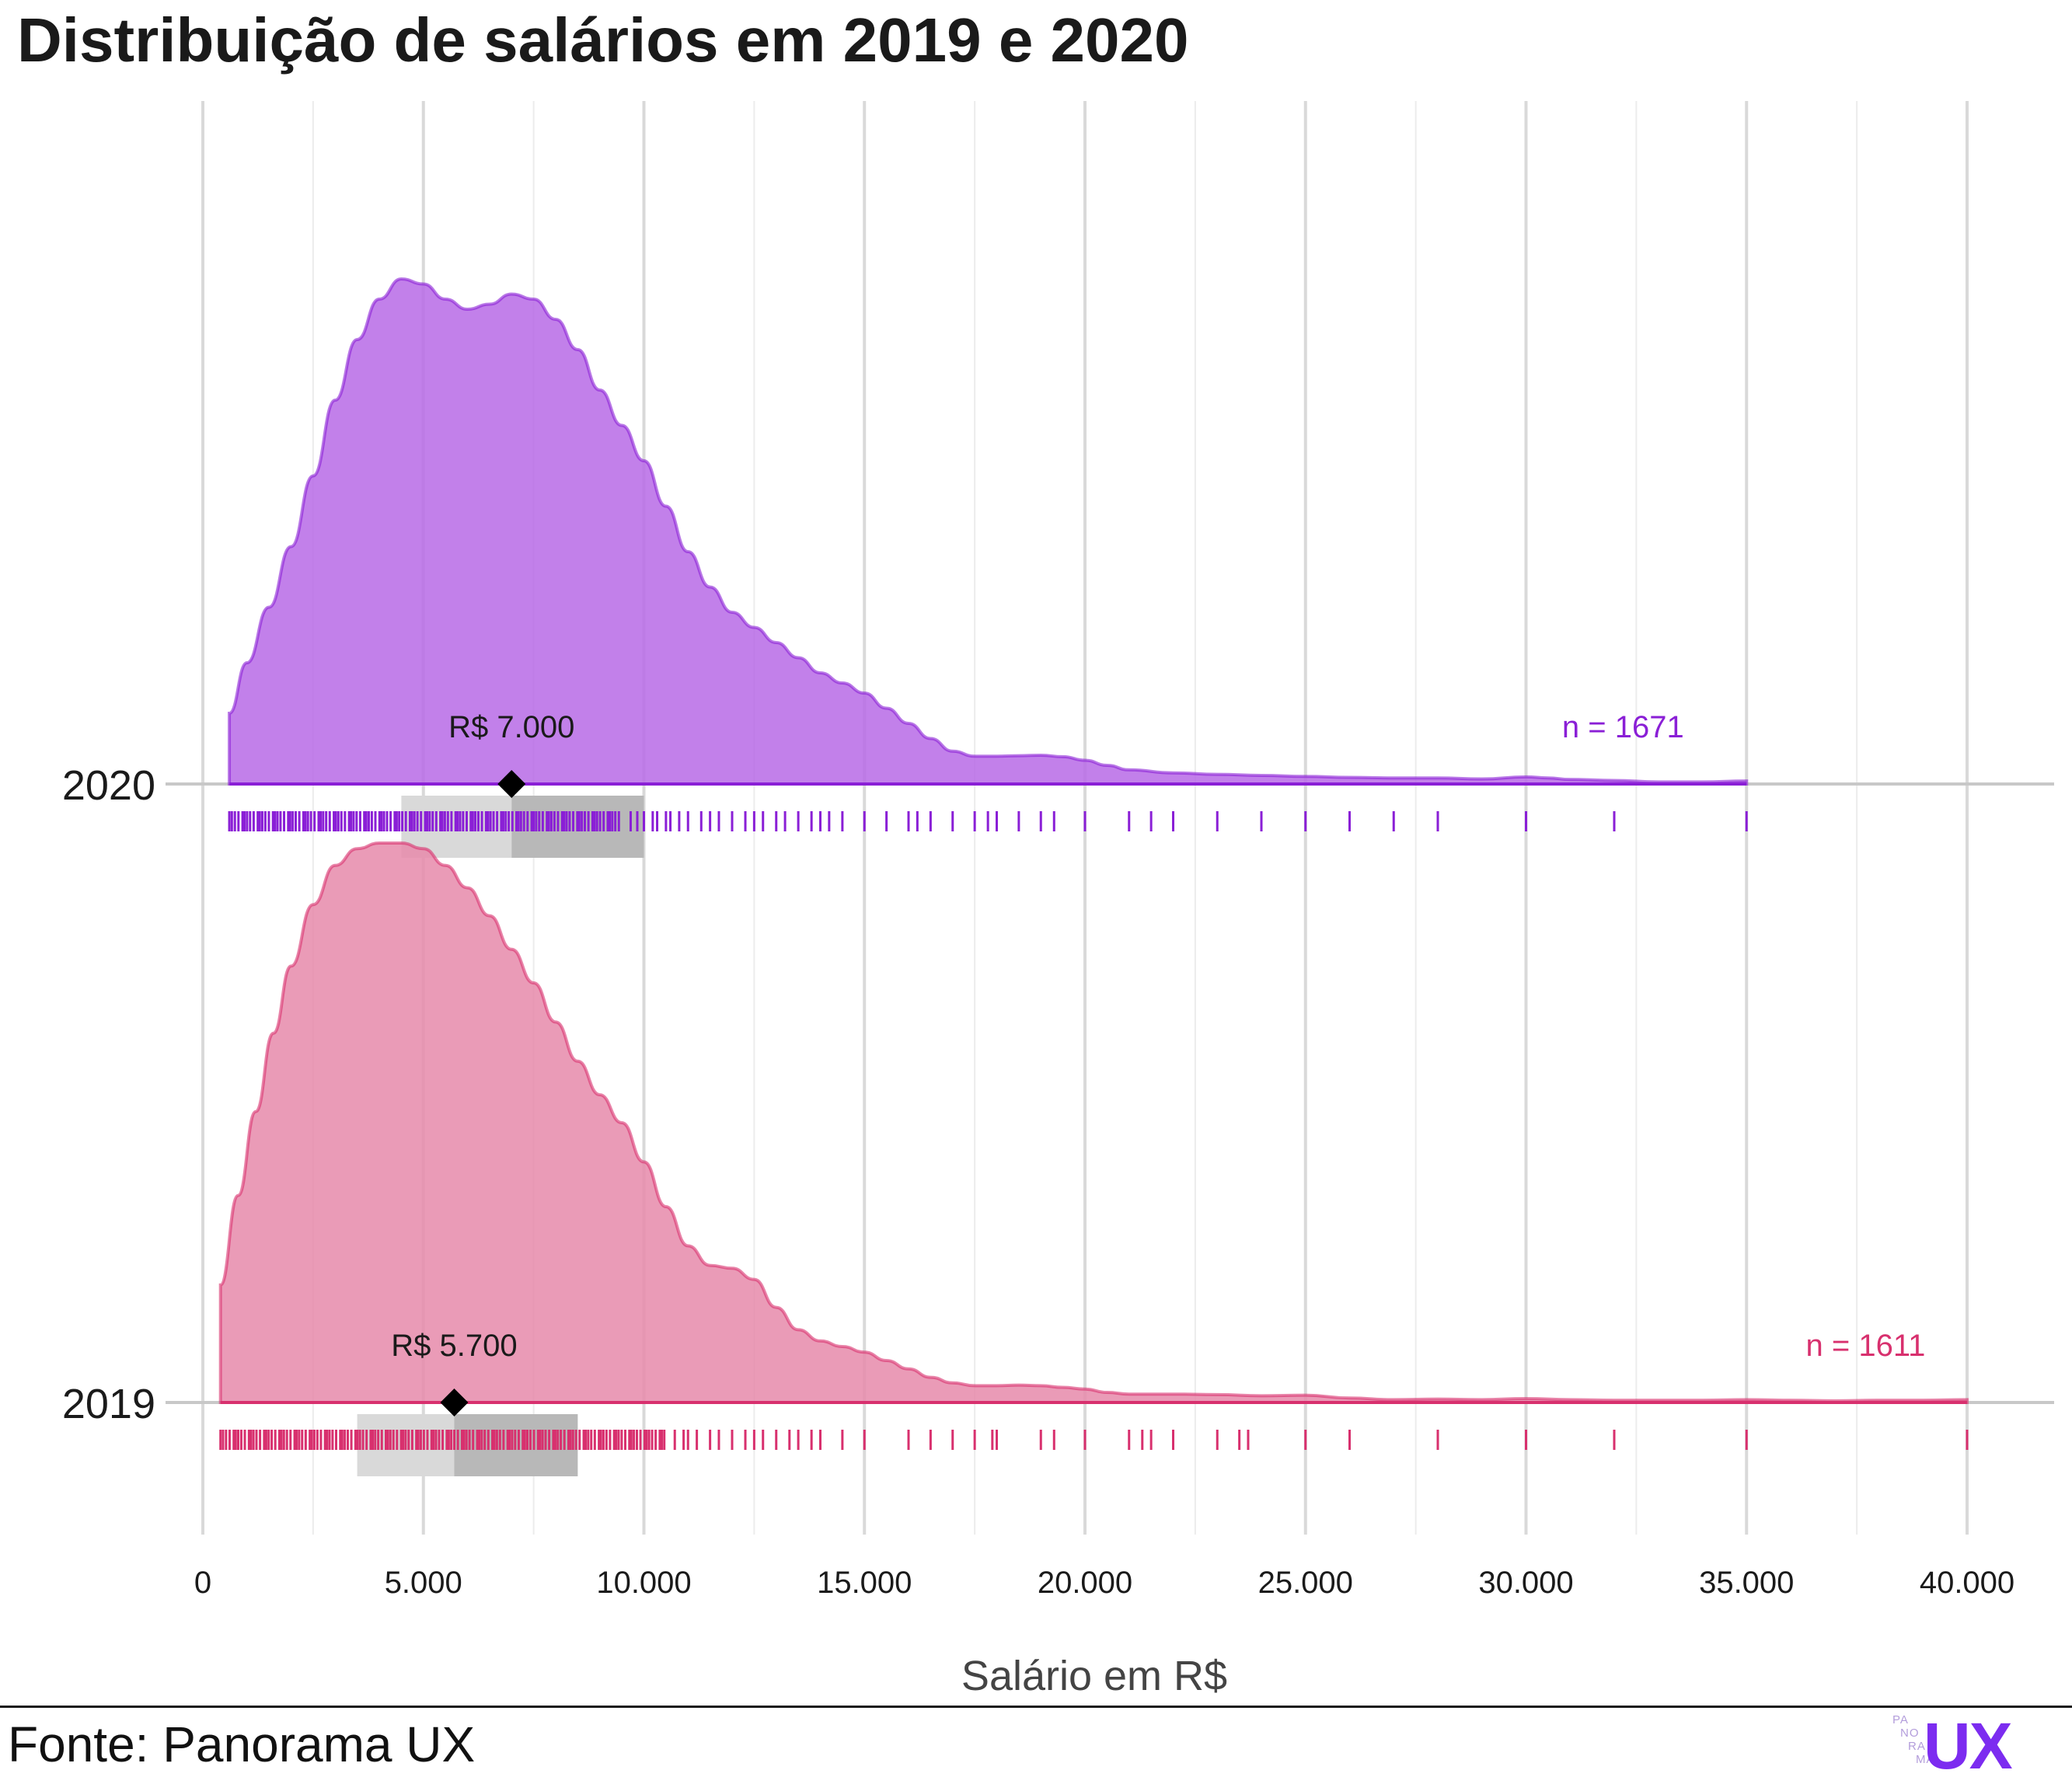 Image resolution: width=2072 pixels, height=1784 pixels. Describe the element at coordinates (1866, 1346) in the screenshot. I see `sample-size-label: n = 1611` at that location.